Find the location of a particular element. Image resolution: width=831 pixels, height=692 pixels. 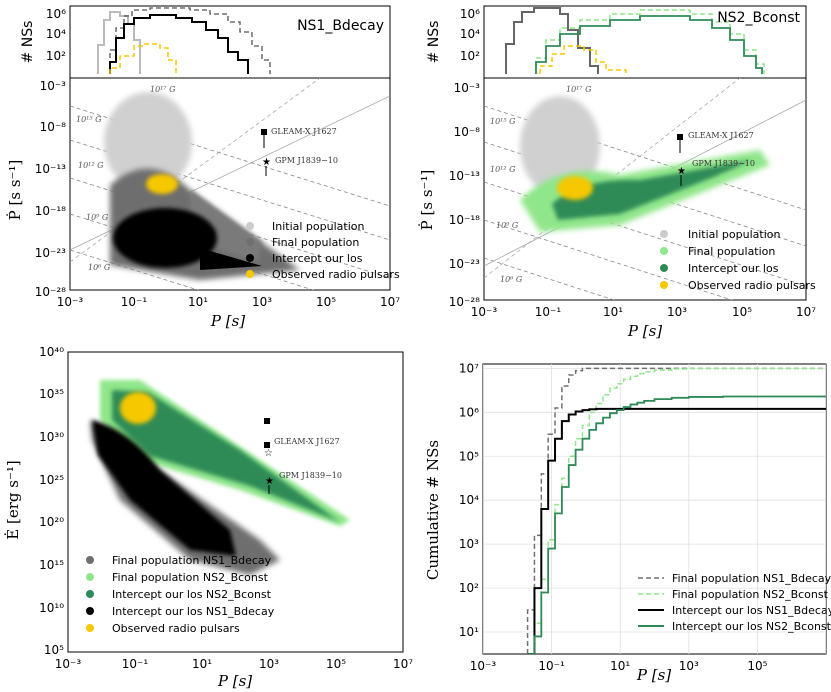

ytick: 10⁻¹³ is located at coordinates (464, 176).